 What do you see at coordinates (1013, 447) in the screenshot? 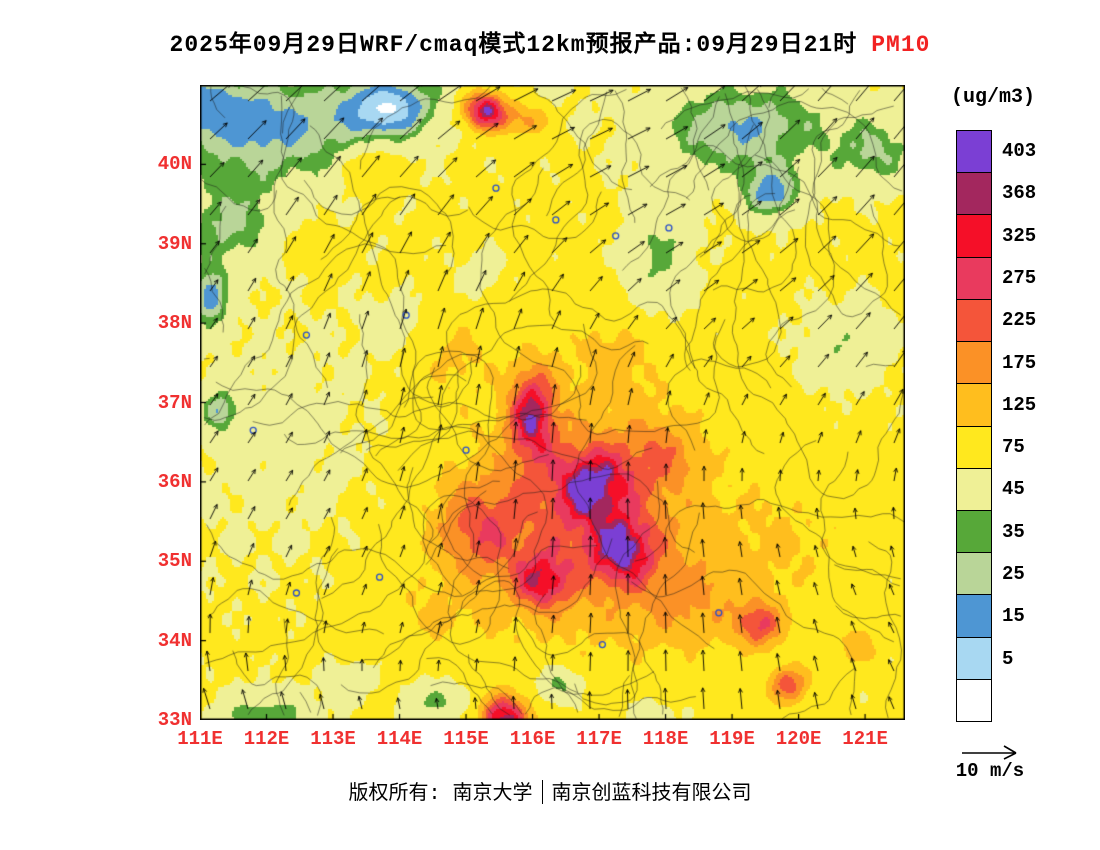
I see `colorbar-value-label: 75` at bounding box center [1013, 447].